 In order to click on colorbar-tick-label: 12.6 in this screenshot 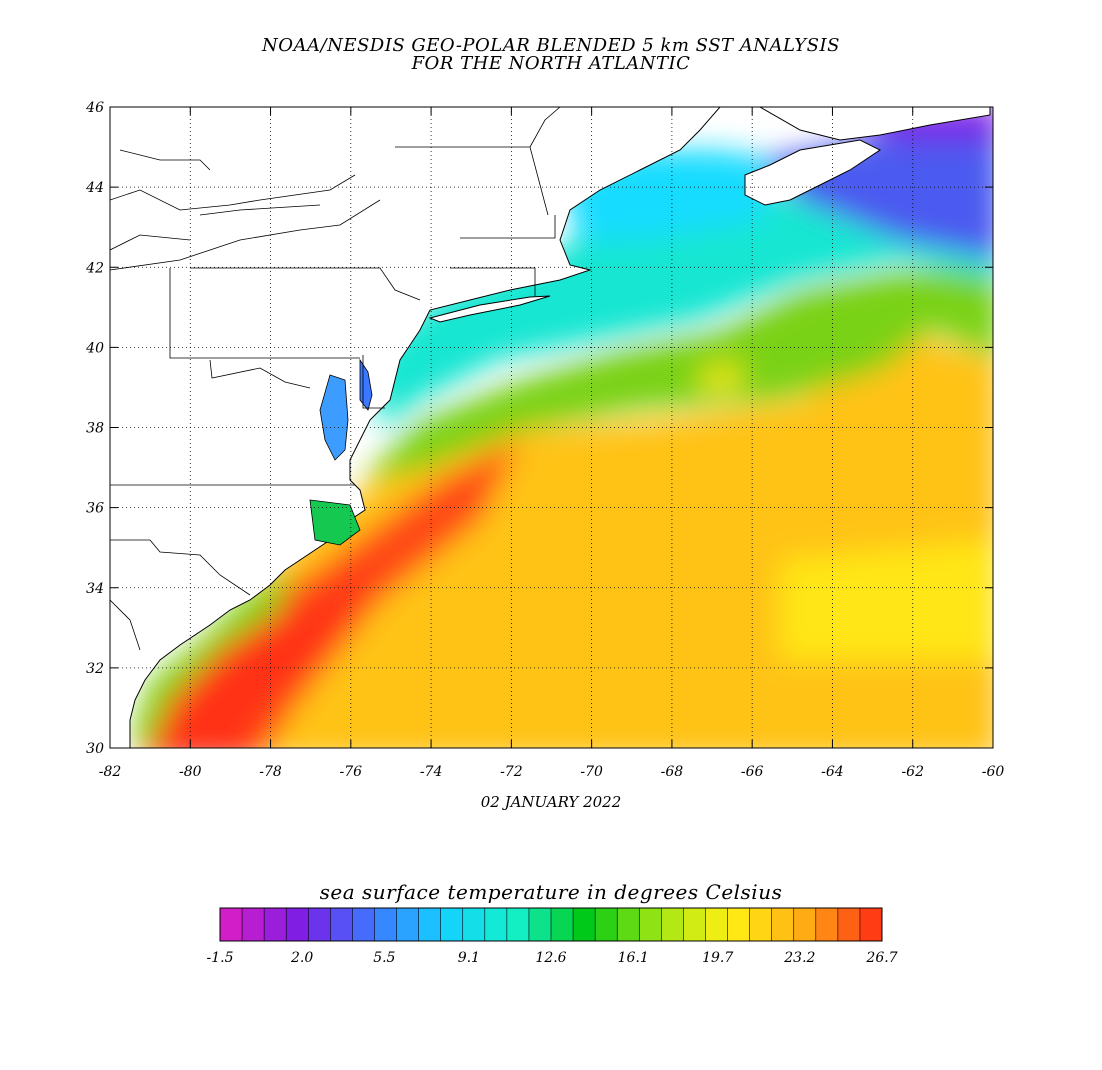, I will do `click(550, 958)`.